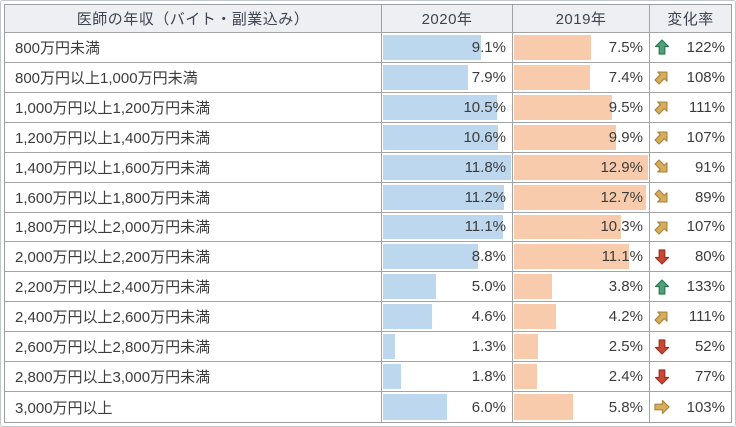  I want to click on change-rate-cell: 133%, so click(690, 287).